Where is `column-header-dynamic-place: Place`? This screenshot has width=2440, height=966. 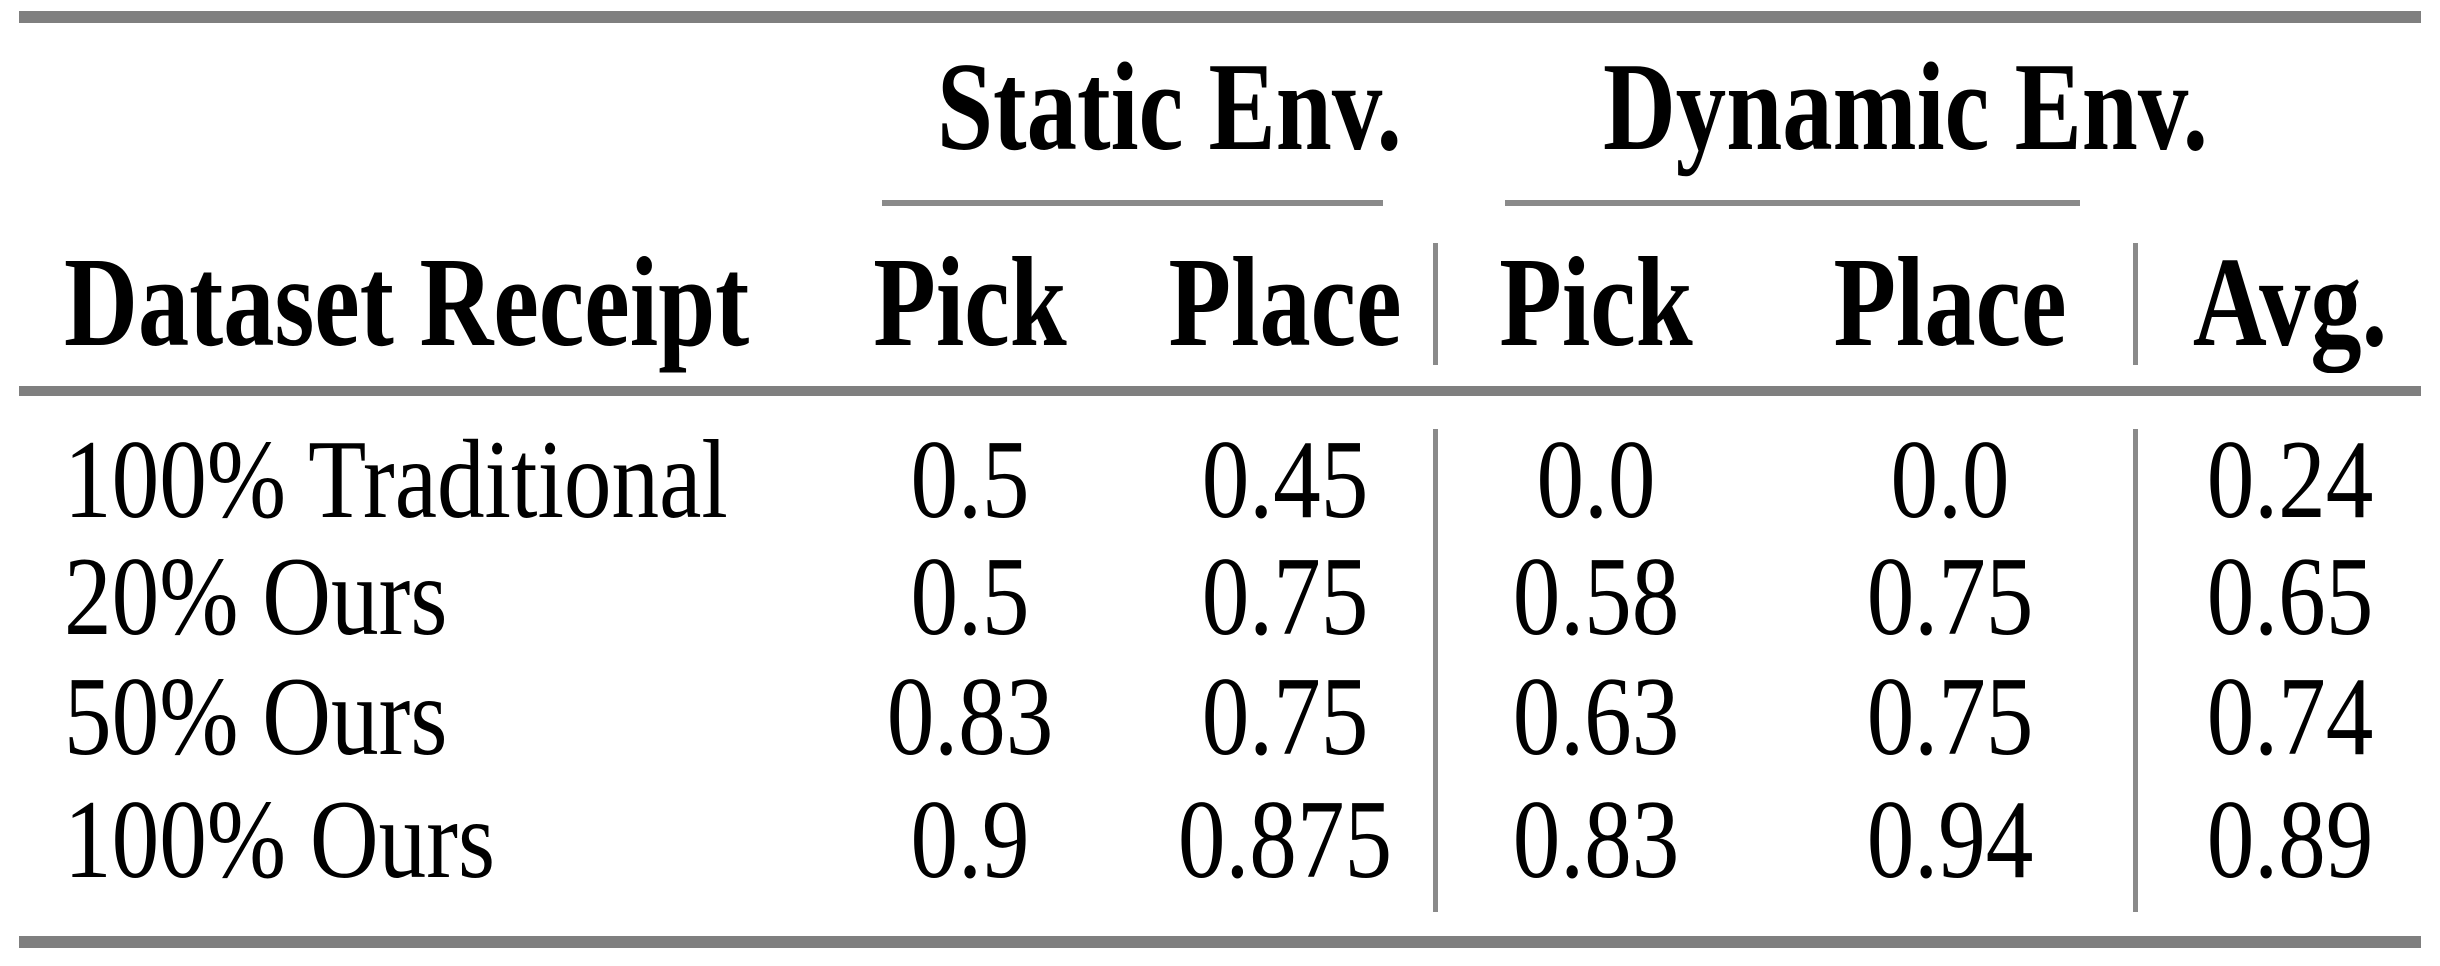
column-header-dynamic-place: Place is located at coordinates (1950, 302).